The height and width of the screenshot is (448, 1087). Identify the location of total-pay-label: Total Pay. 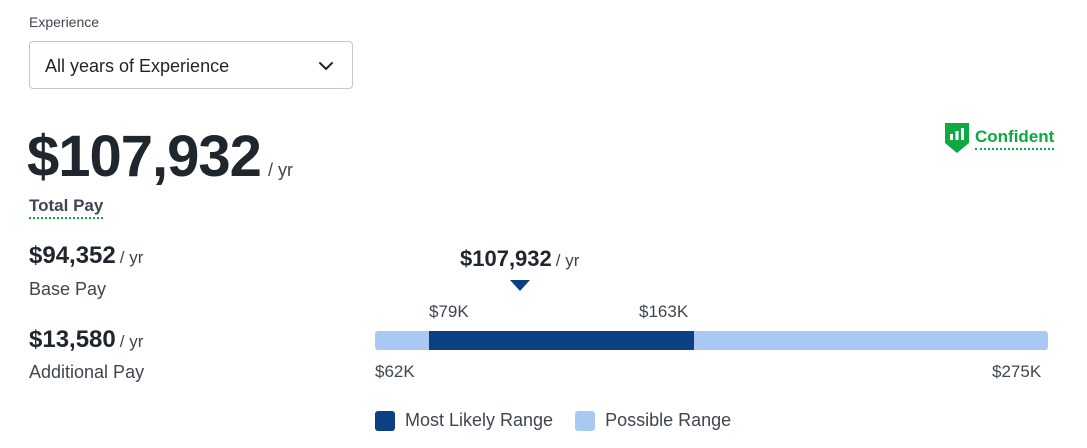
(66, 207).